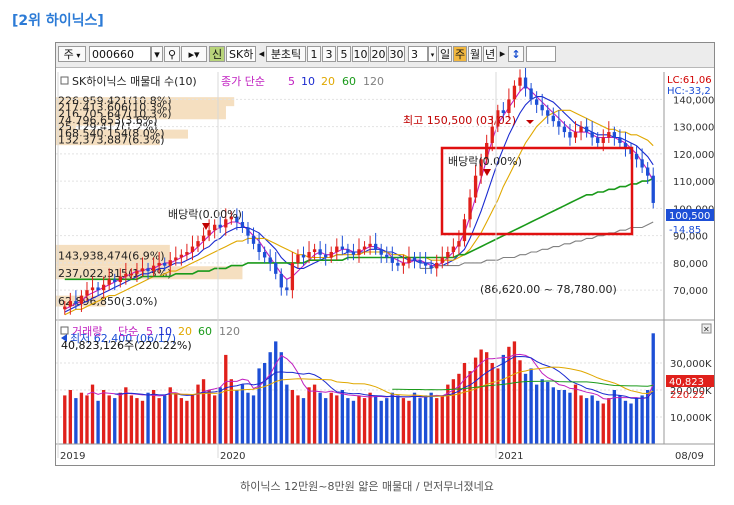 Image resolution: width=734 pixels, height=505 pixels. Describe the element at coordinates (229, 331) in the screenshot. I see `volume-ma-120: 120` at that location.